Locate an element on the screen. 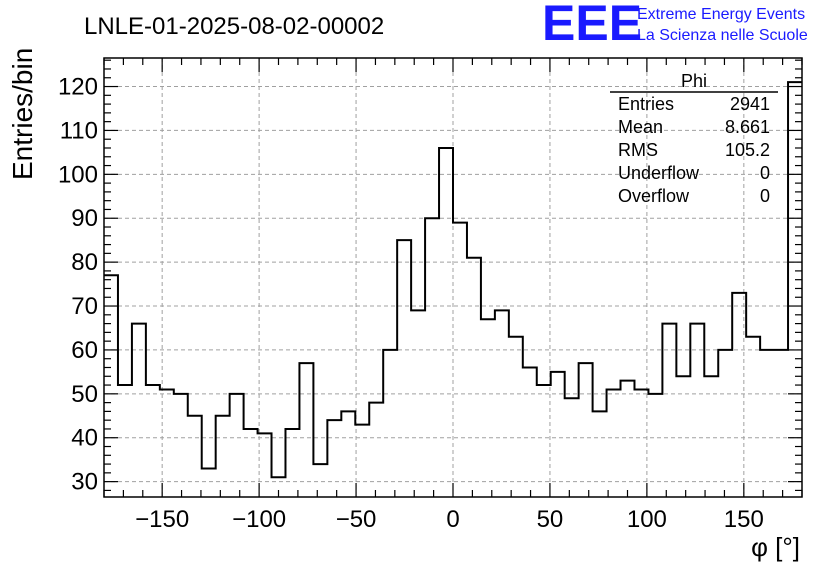 This screenshot has width=836, height=572. y-tick-label: 110 is located at coordinates (79, 130).